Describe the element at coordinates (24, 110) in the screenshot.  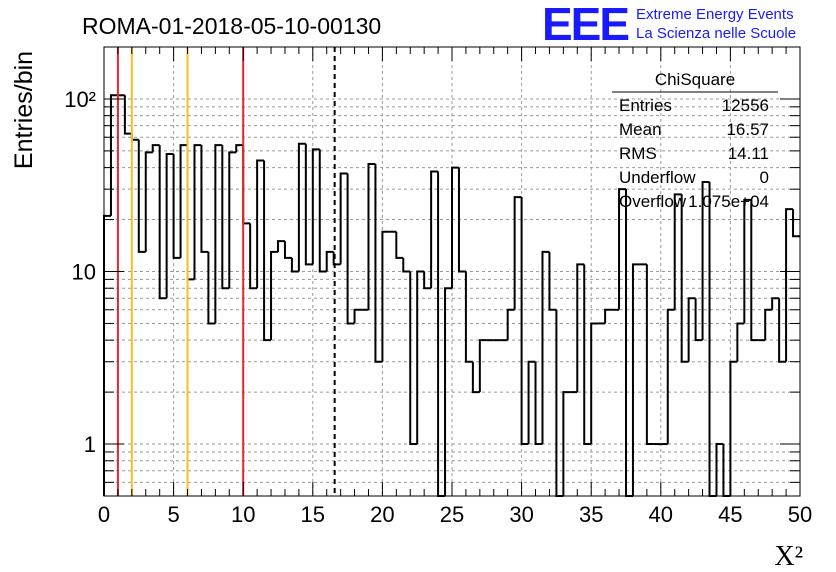
I see `y-axis-label: Entries/bin` at that location.